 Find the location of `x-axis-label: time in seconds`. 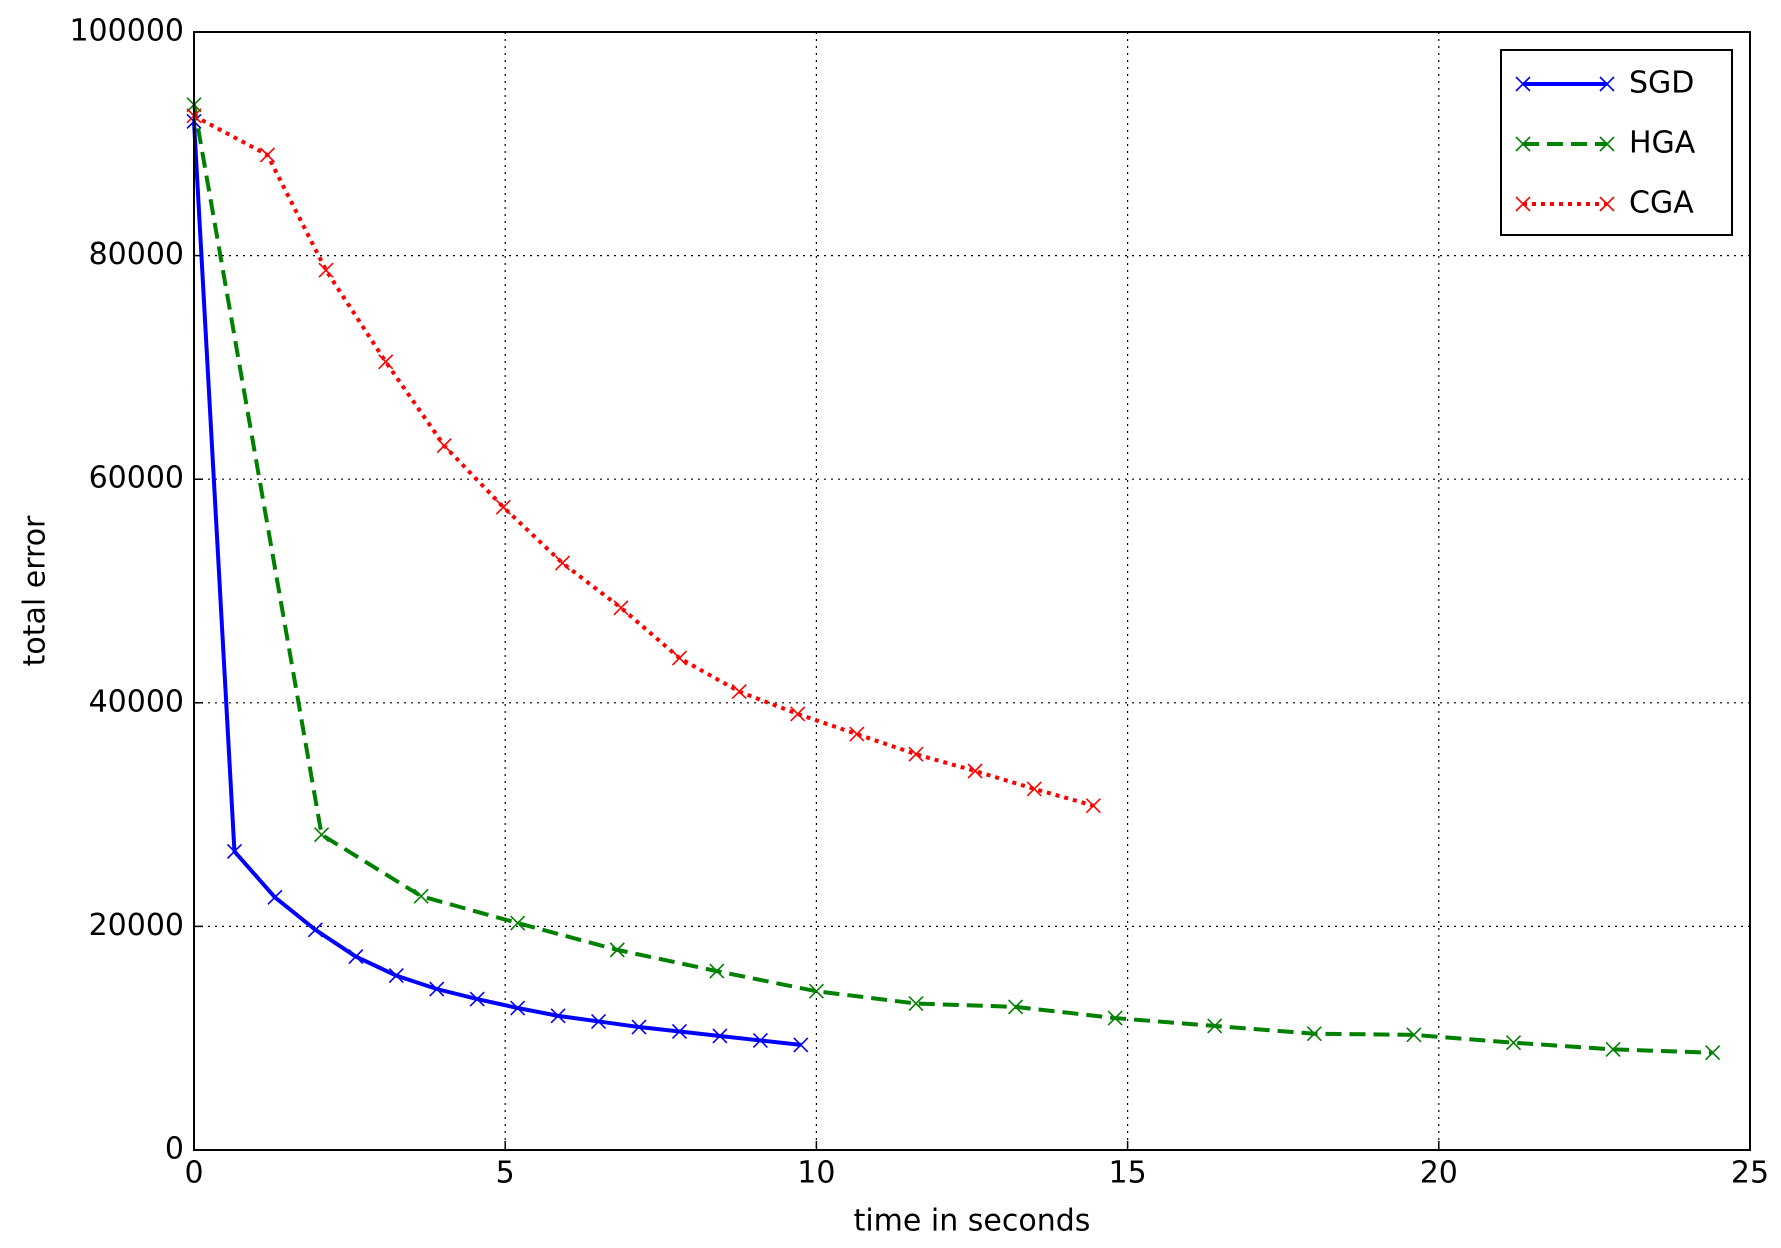

x-axis-label: time in seconds is located at coordinates (972, 1221).